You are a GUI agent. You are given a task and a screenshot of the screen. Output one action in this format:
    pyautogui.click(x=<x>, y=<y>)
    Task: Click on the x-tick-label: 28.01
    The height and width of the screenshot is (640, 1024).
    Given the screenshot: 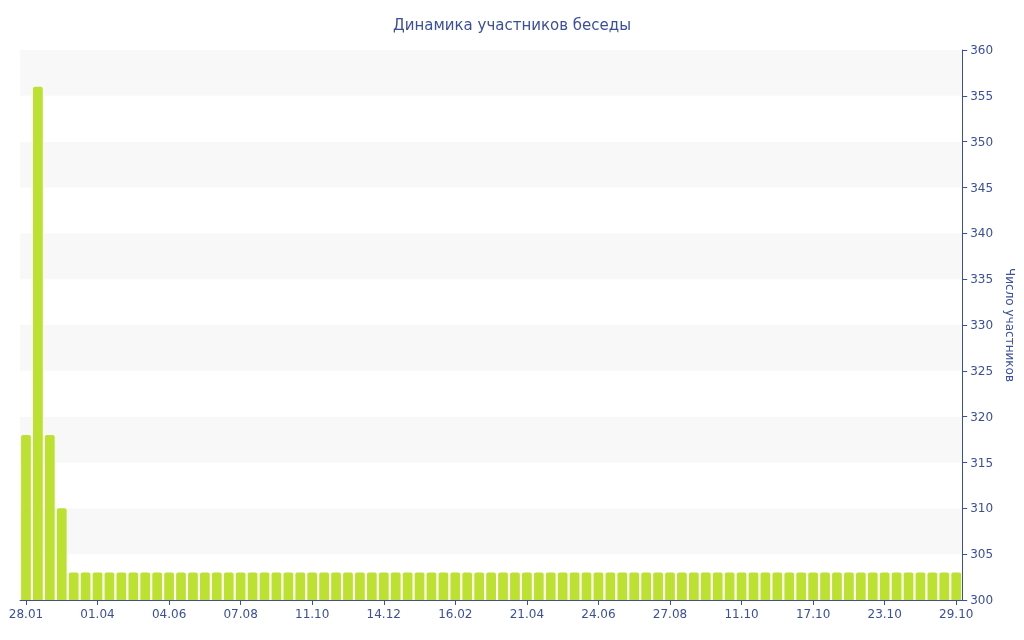 What is the action you would take?
    pyautogui.click(x=26, y=614)
    